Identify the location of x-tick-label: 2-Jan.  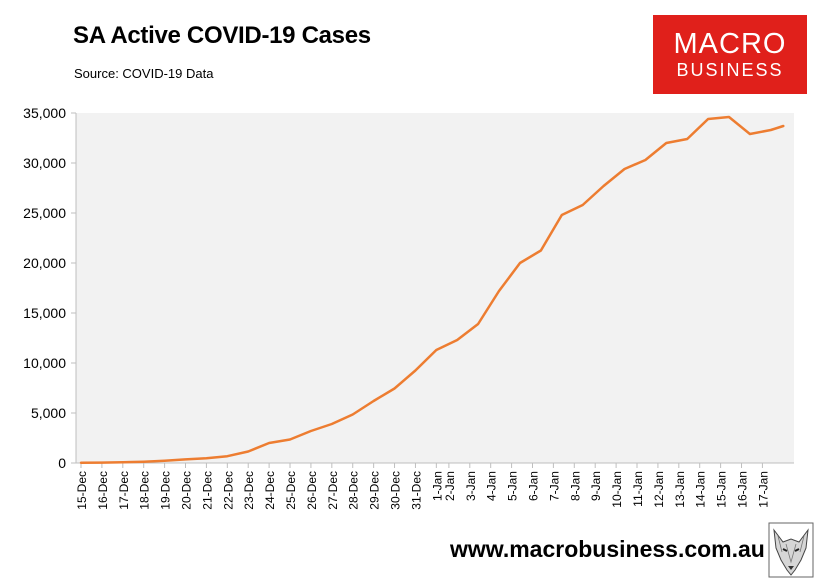
(450, 486).